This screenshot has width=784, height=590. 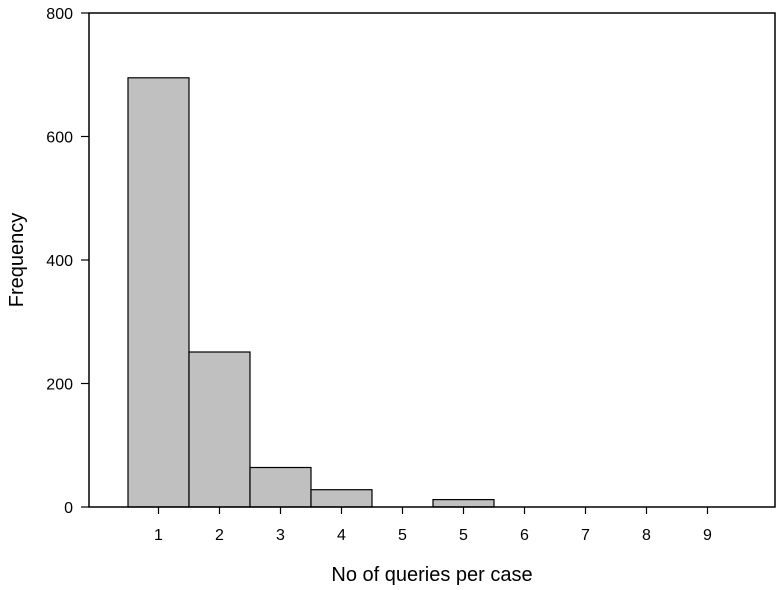 I want to click on x-axis-ticks: 1 2 3 4 5 5 6 7 8 9, so click(x=433, y=525).